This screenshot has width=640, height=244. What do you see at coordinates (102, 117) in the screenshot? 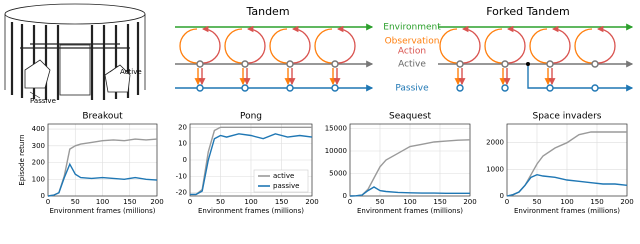
I see `chart-title: Breakout` at bounding box center [102, 117].